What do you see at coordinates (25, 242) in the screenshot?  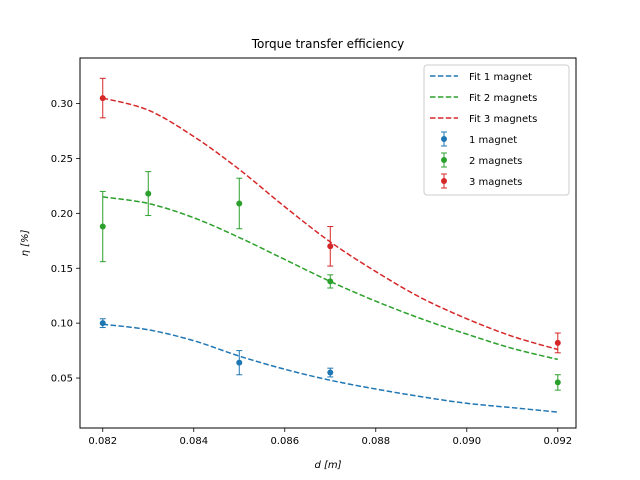 I see `y-axis-label: η [%]` at bounding box center [25, 242].